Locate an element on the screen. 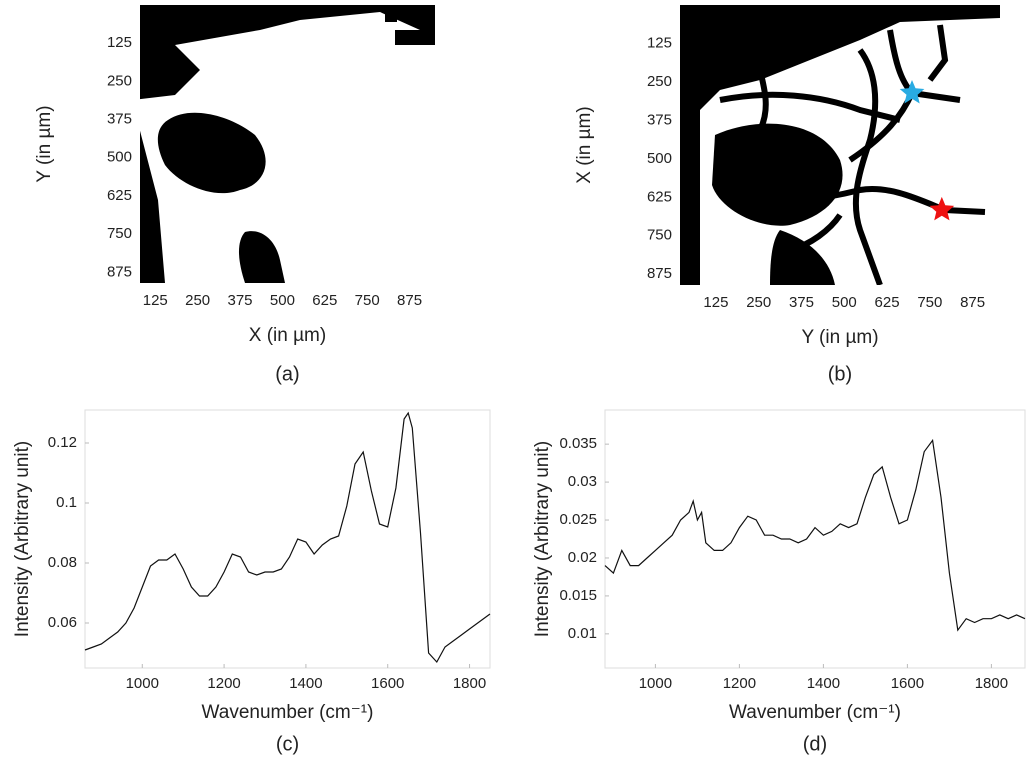  y-tick-label: 0.02 is located at coordinates (582, 557).